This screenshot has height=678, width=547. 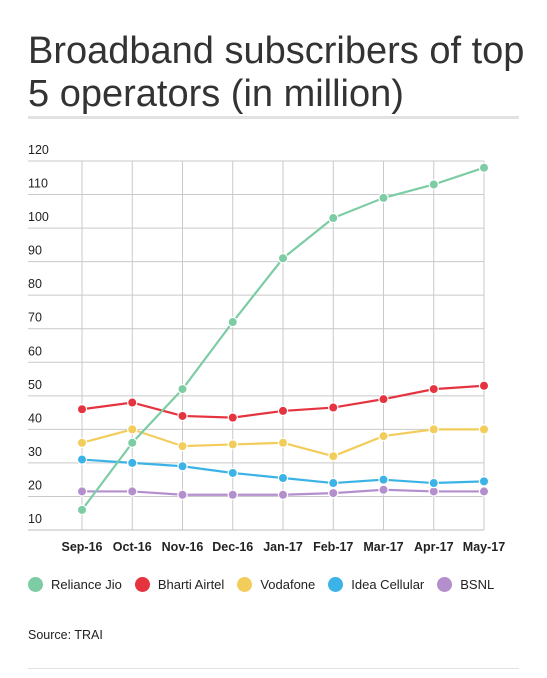 I want to click on x-tick-label: Sep-16, so click(x=82, y=547).